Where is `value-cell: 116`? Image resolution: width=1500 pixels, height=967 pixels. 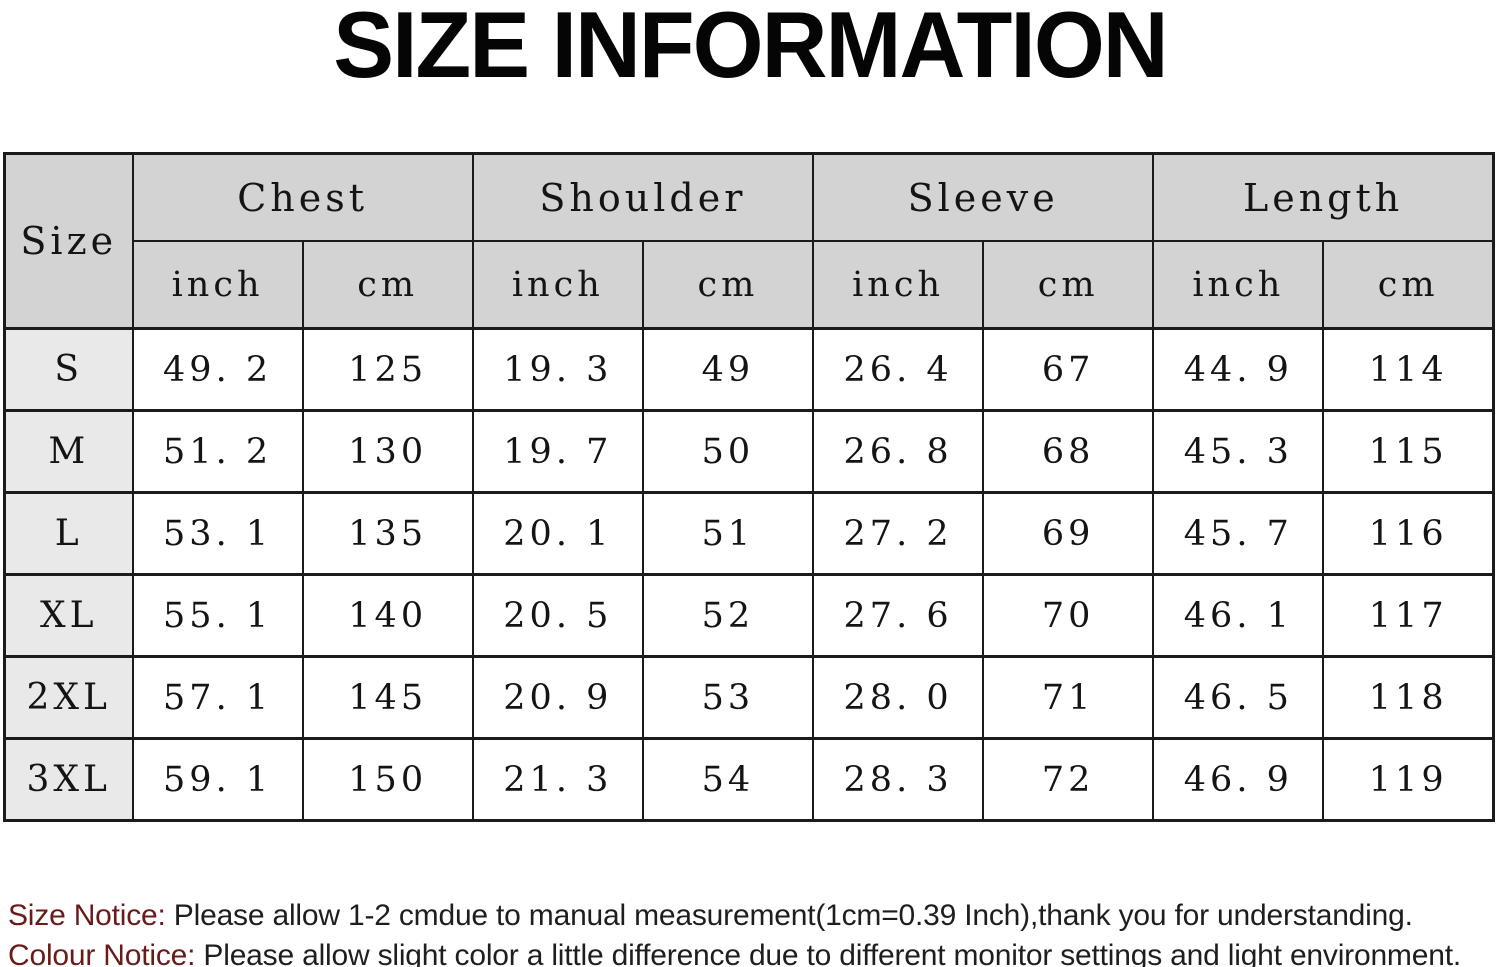 value-cell: 116 is located at coordinates (1408, 533).